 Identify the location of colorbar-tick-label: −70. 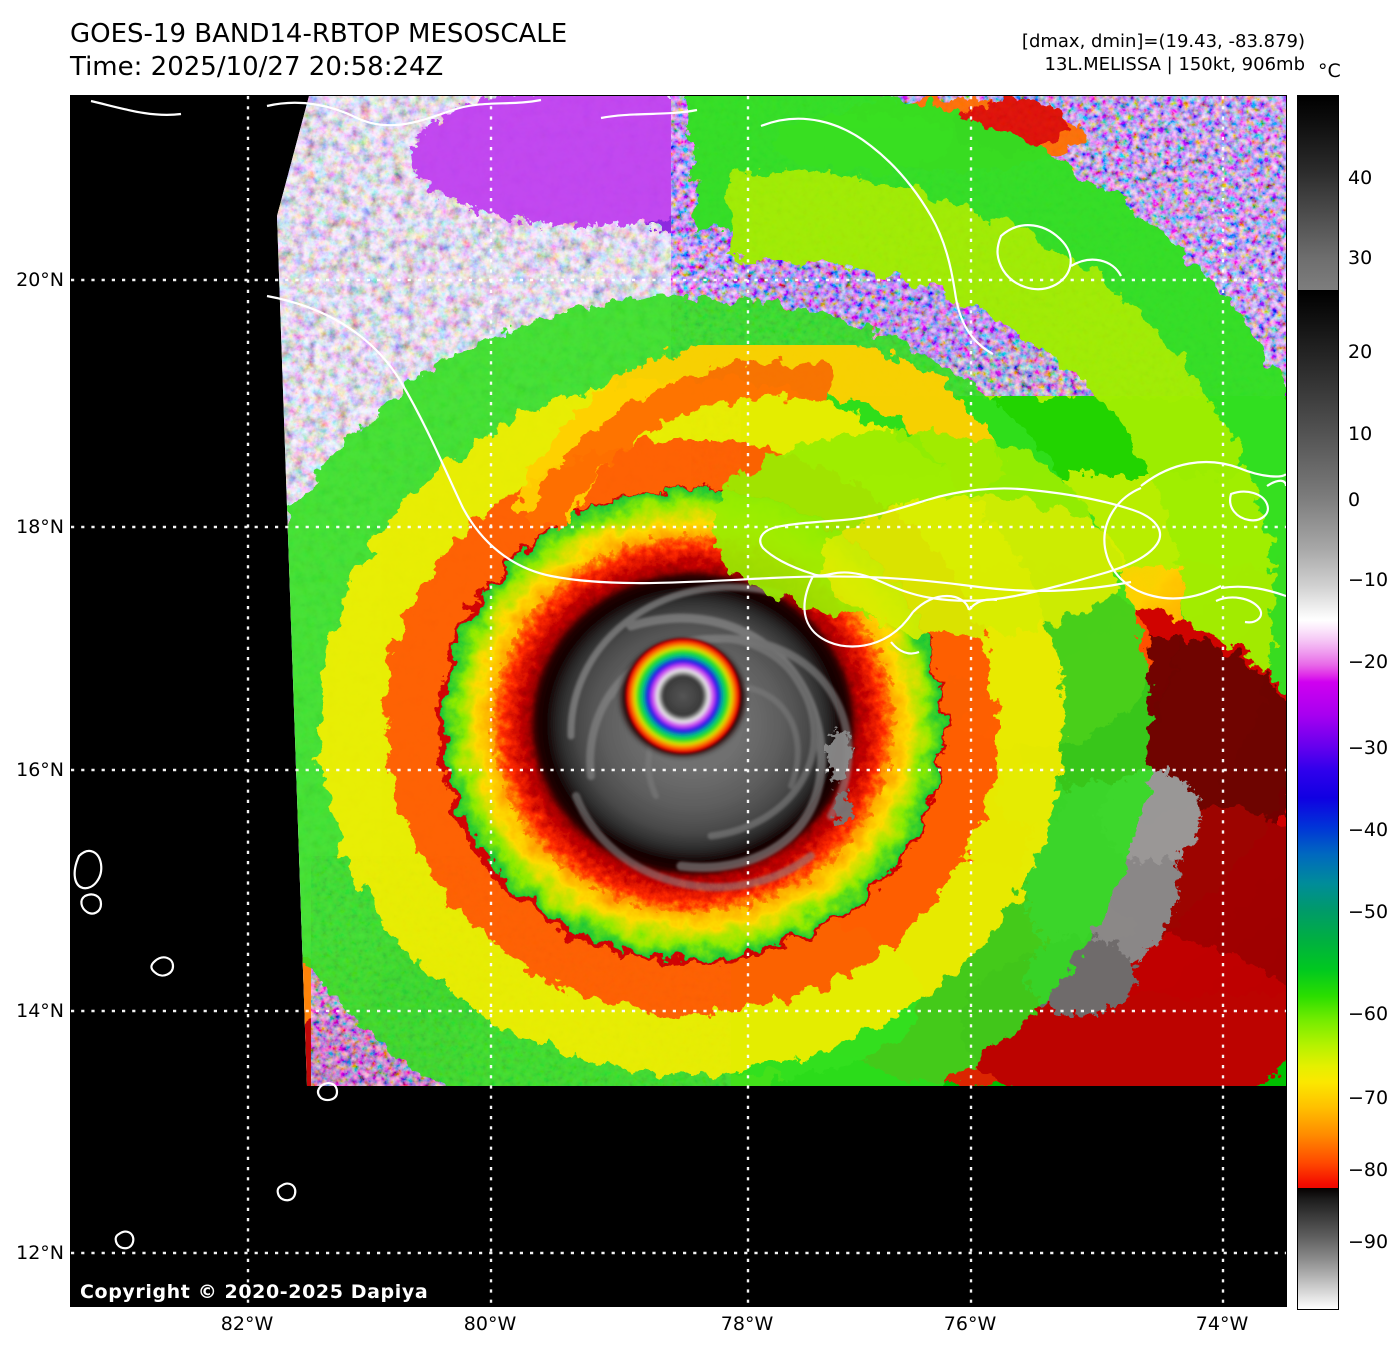
(1368, 1098).